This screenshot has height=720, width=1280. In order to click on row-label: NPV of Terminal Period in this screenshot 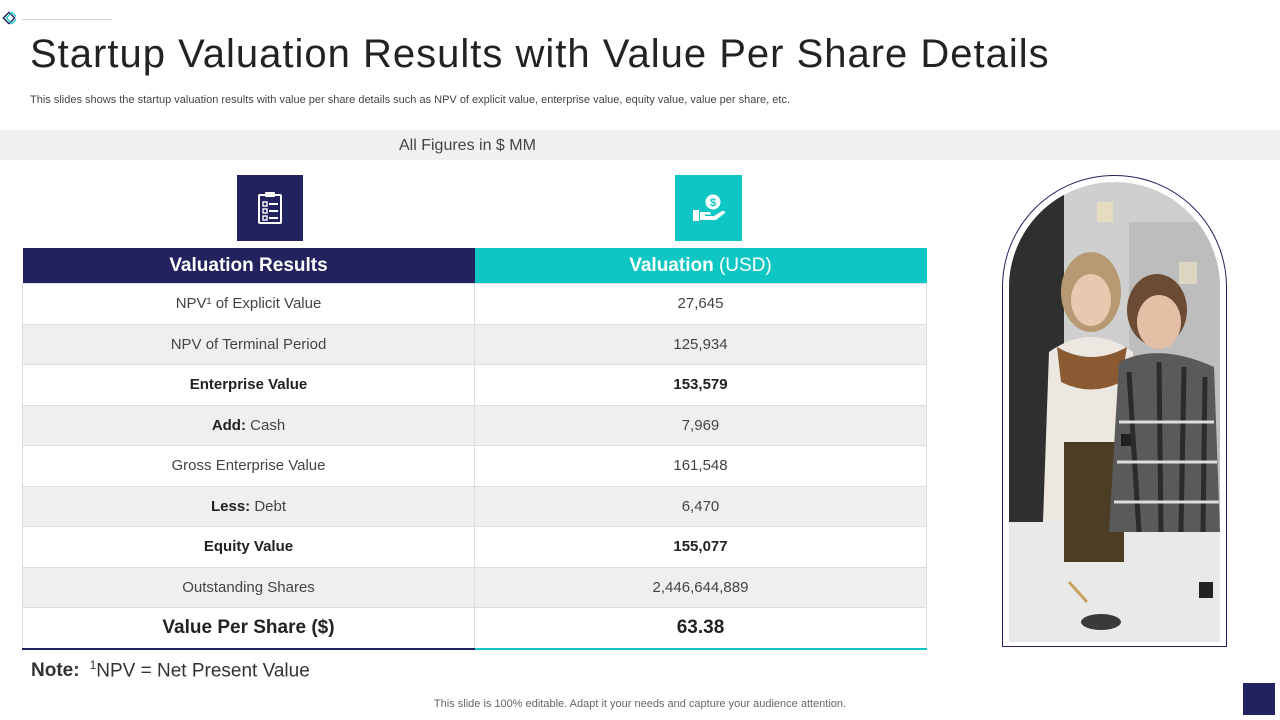, I will do `click(248, 344)`.